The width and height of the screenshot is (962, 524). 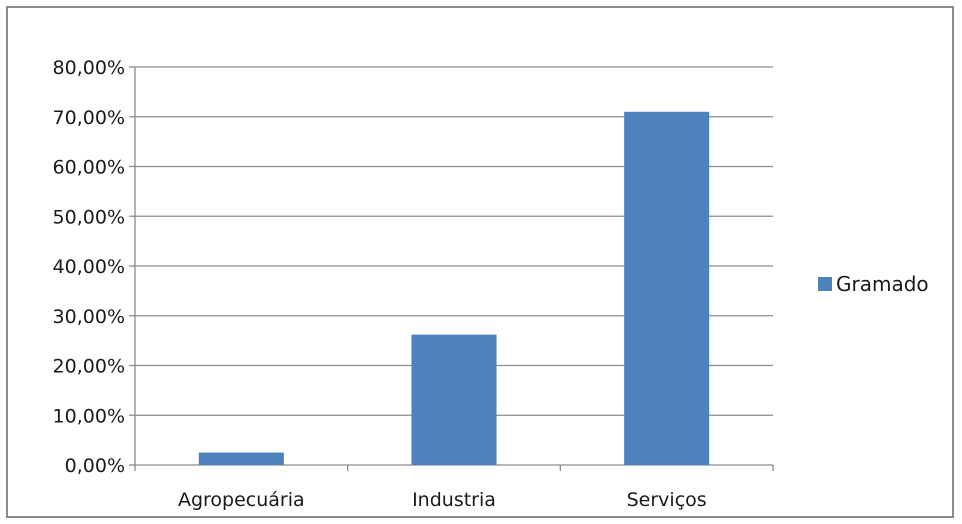 What do you see at coordinates (454, 399) in the screenshot?
I see `bar-industria` at bounding box center [454, 399].